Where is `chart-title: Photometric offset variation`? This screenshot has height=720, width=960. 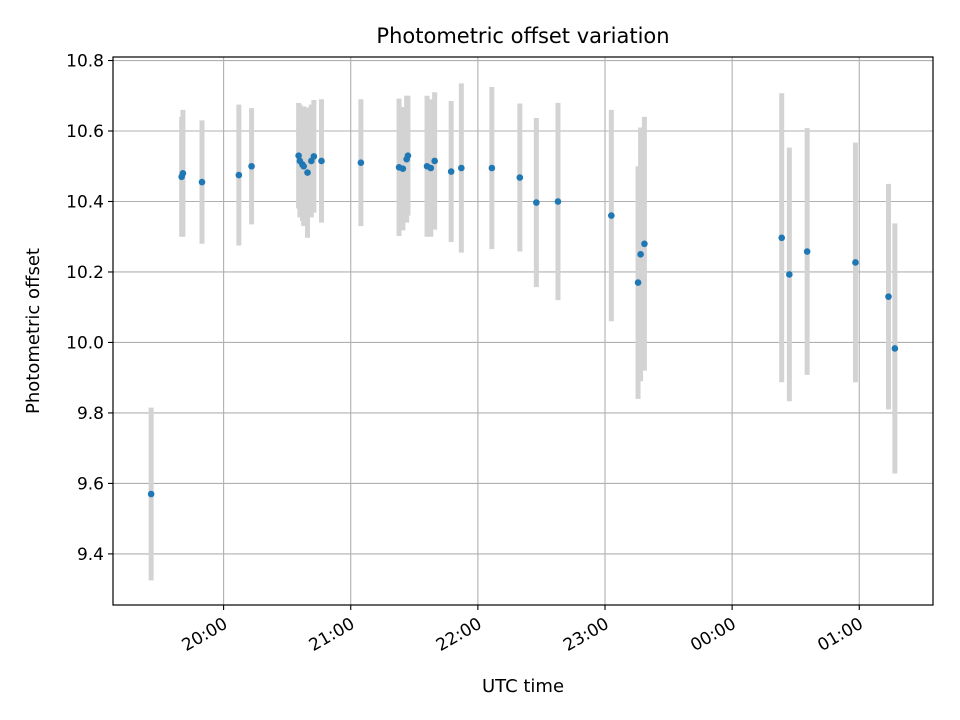
chart-title: Photometric offset variation is located at coordinates (522, 36).